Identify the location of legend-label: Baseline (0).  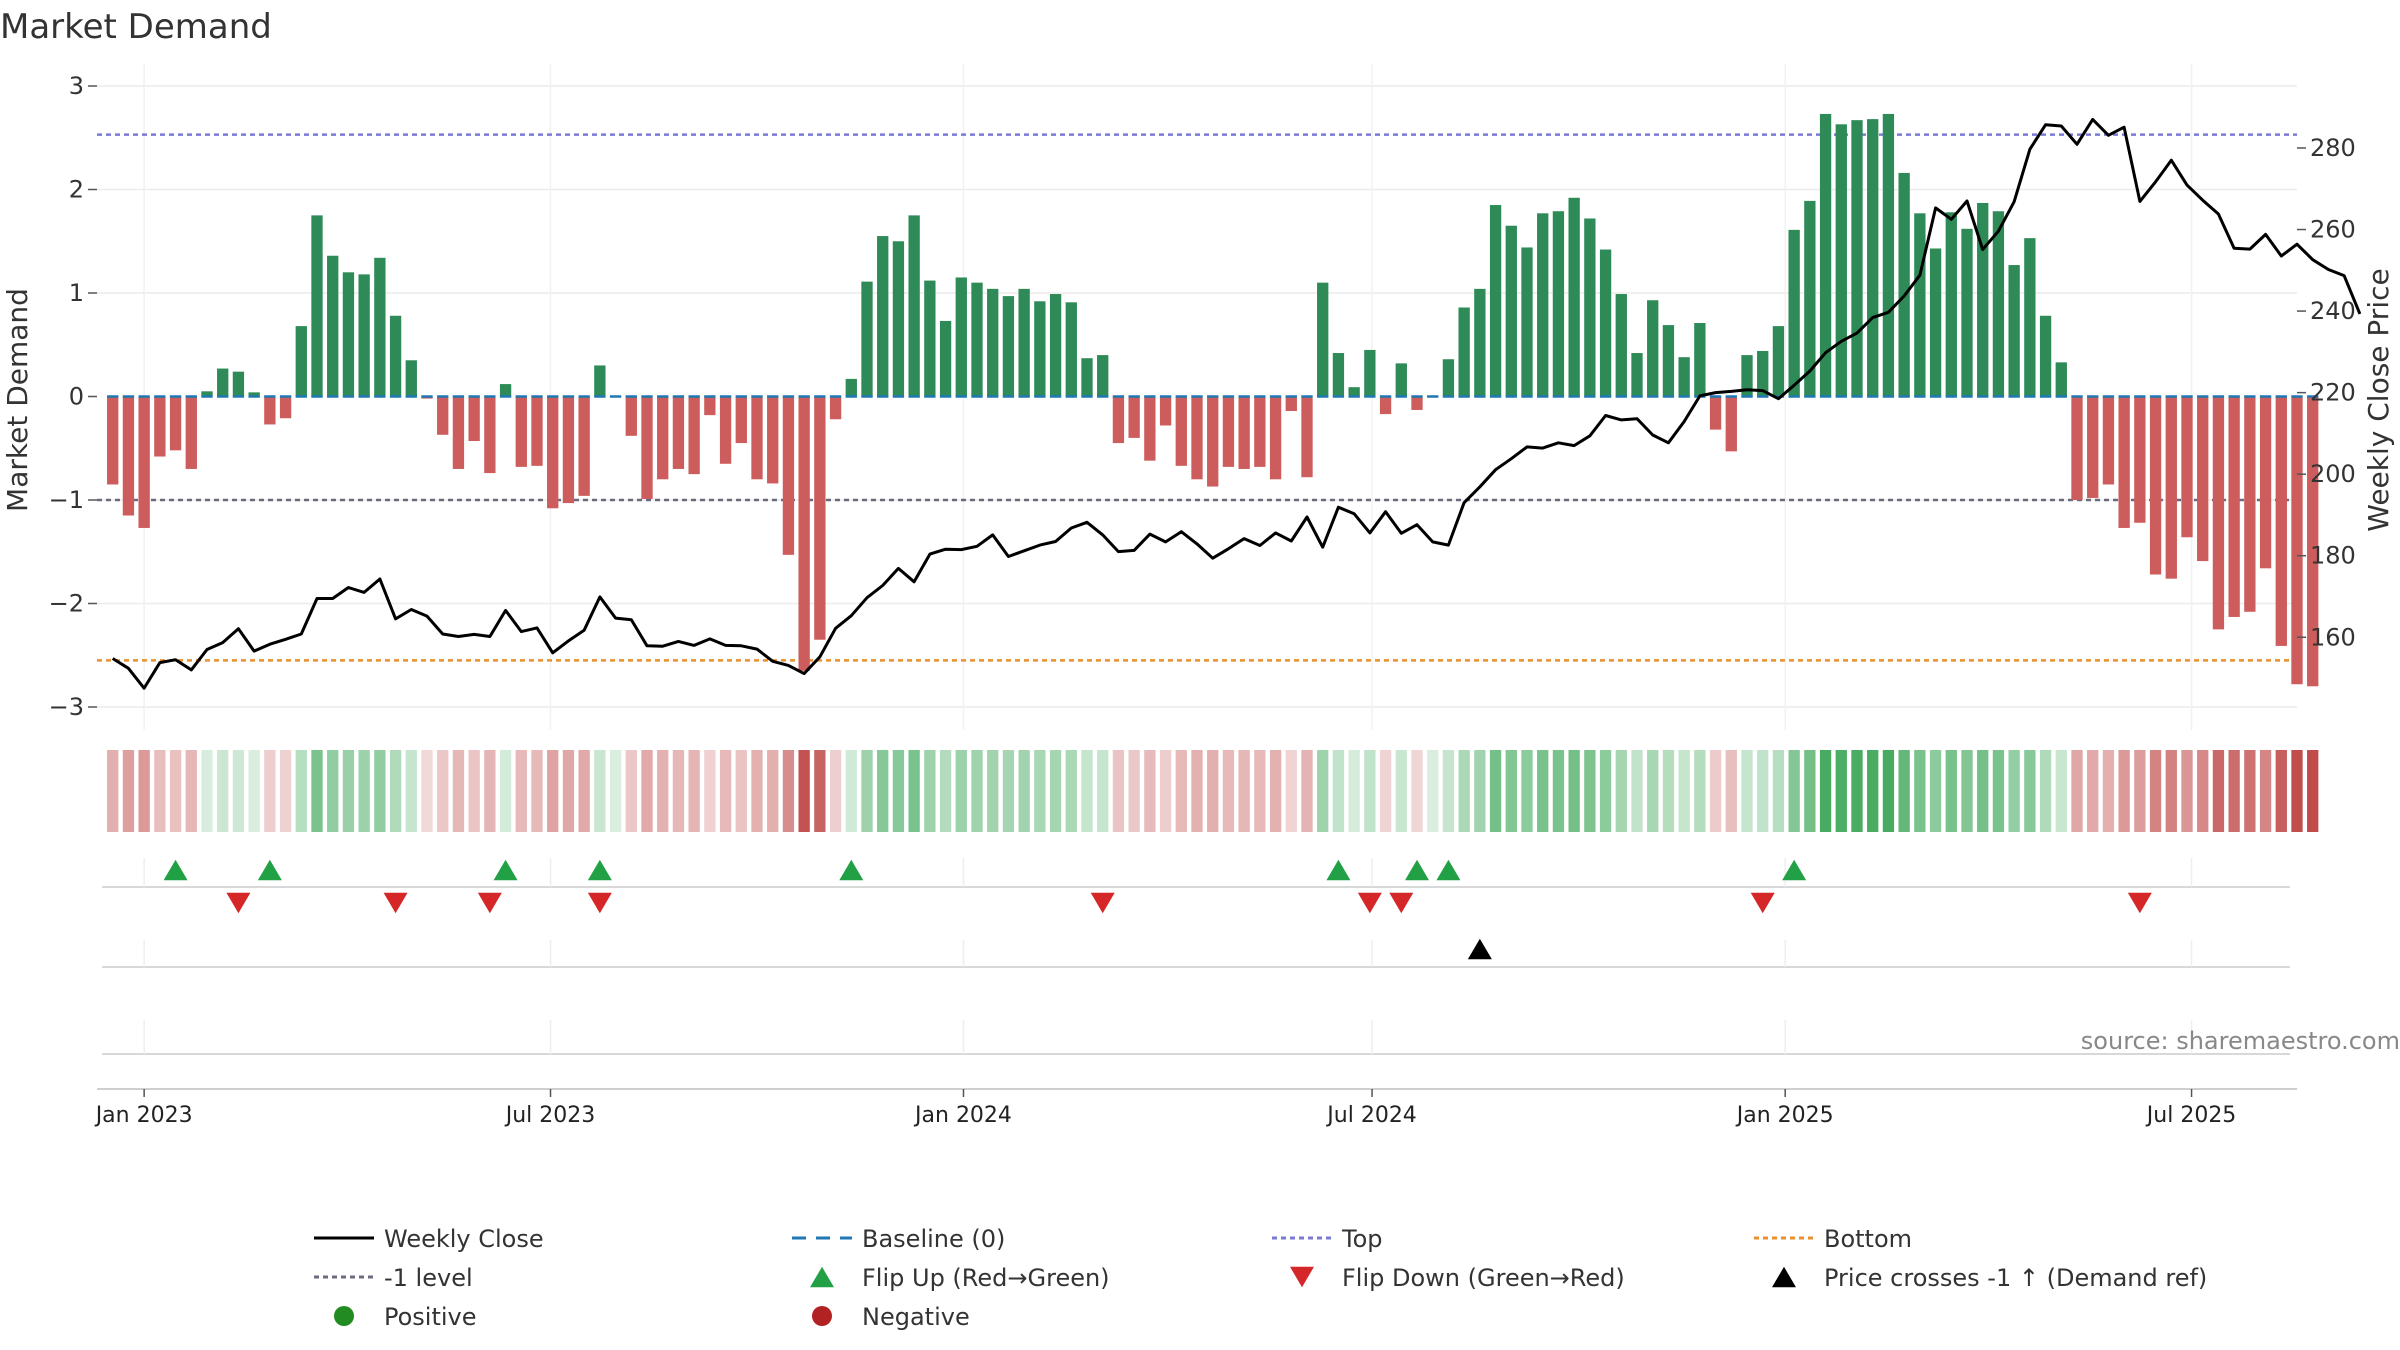
(933, 1239).